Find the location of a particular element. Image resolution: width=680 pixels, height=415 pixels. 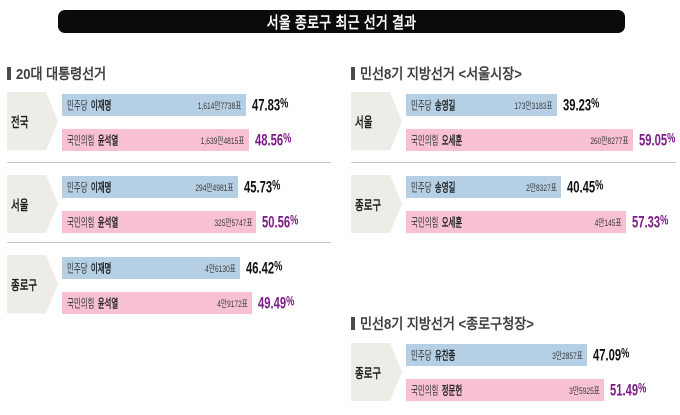

party-candidate-label: 민주당 유찬종 is located at coordinates (433, 355).